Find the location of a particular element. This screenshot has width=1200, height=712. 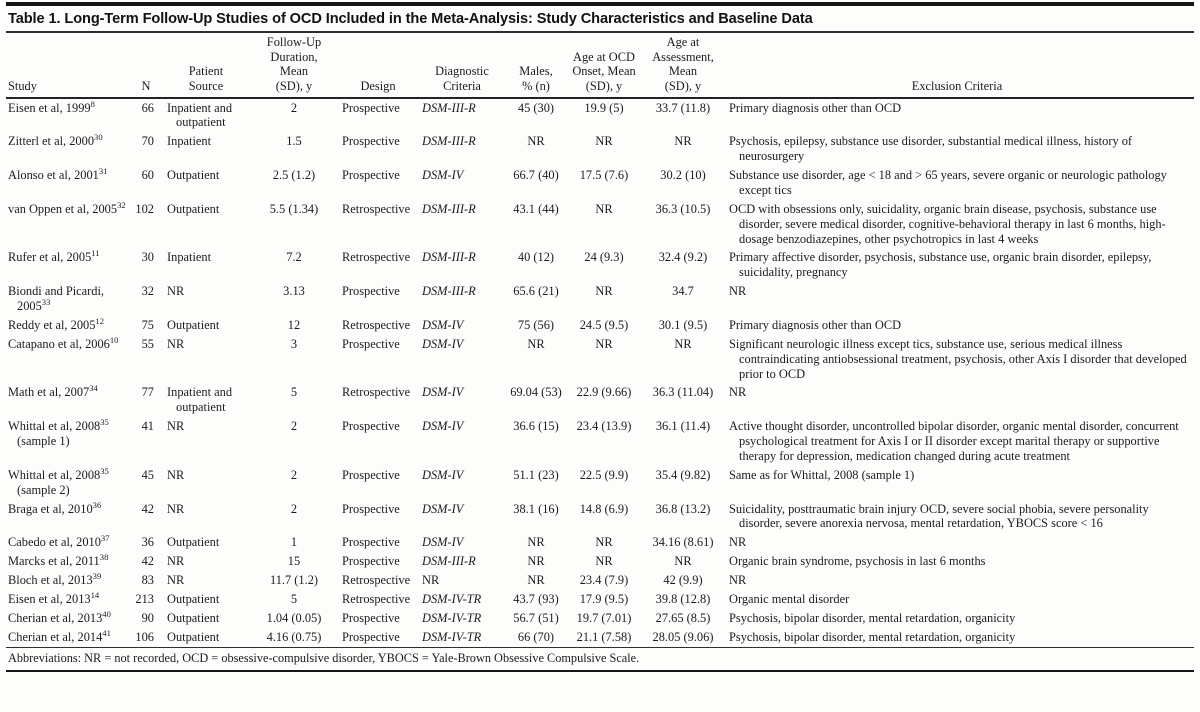

n-cell: 36 is located at coordinates (147, 542).